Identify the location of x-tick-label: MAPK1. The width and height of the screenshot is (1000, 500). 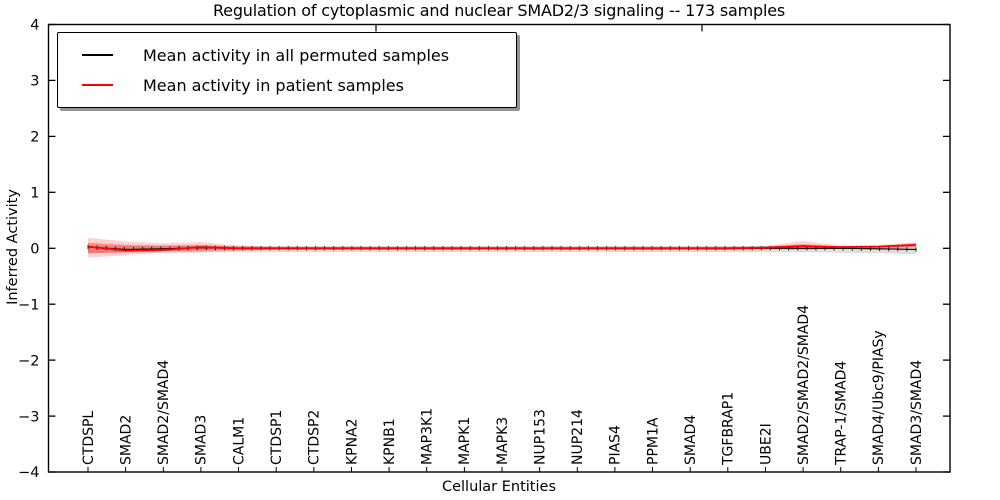
(465, 441).